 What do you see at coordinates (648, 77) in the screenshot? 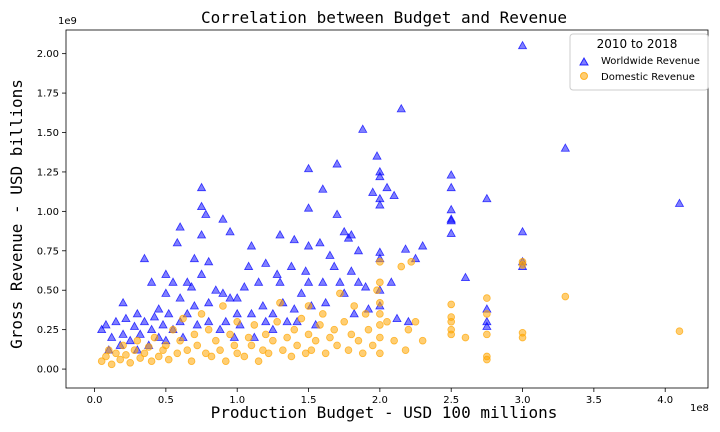
I see `legend-label-domestic: Domestic Revenue` at bounding box center [648, 77].